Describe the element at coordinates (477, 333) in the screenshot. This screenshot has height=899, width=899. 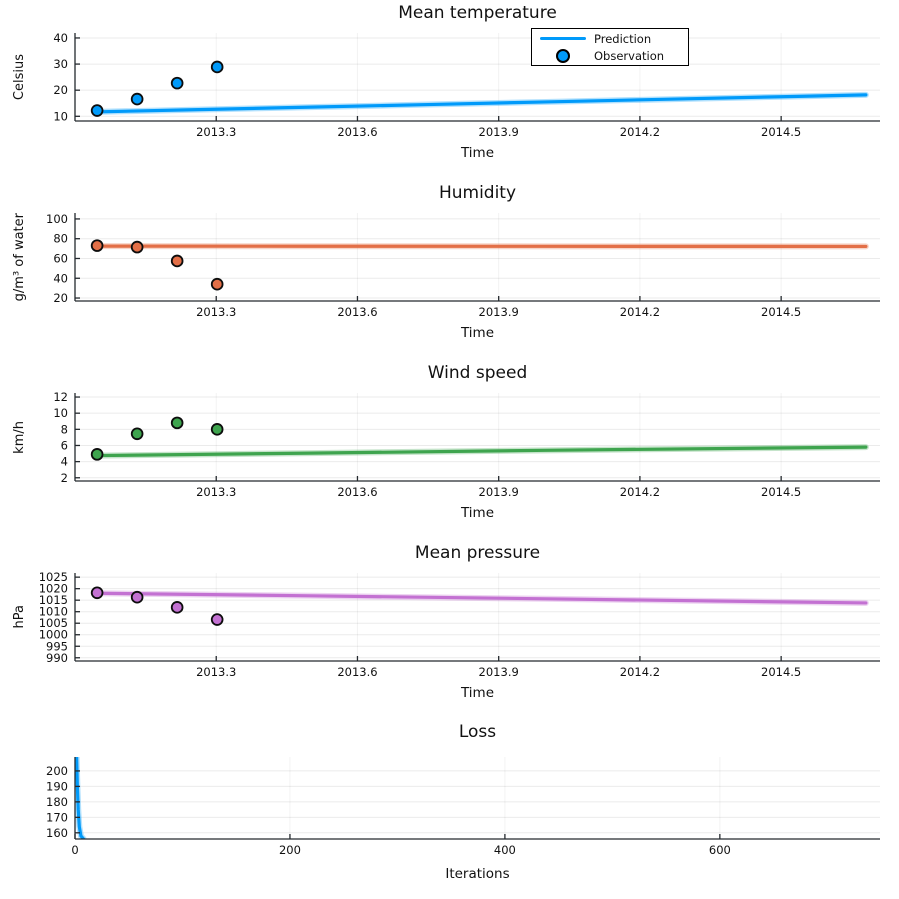
I see `x-axis-label-time-2: Time` at that location.